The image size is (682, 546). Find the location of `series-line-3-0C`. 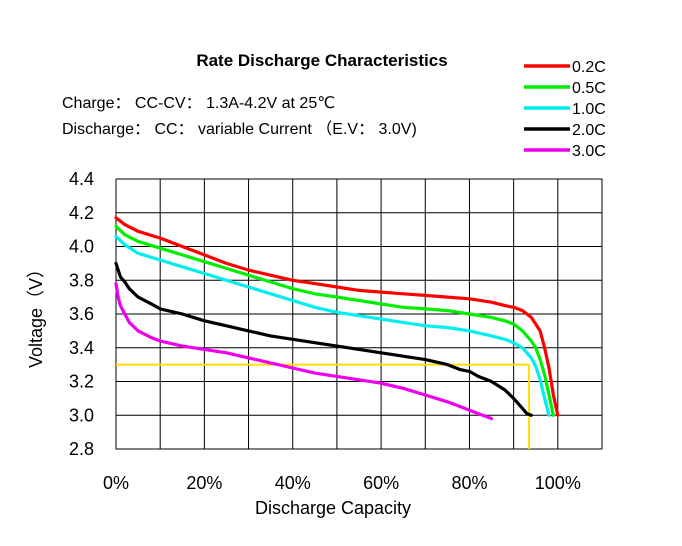

series-line-3-0C is located at coordinates (304, 351).